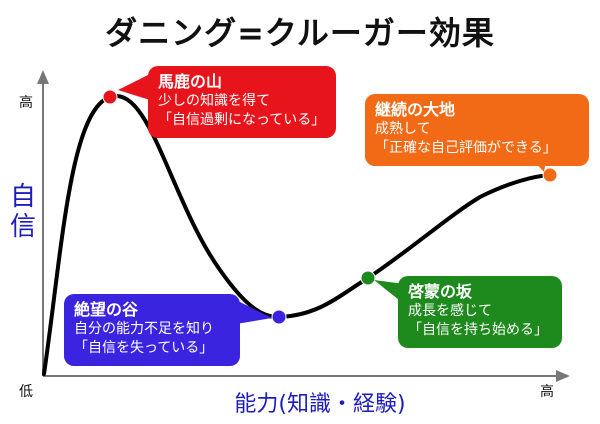 The width and height of the screenshot is (600, 424). I want to click on slope-name: 啓蒙の坂, so click(440, 291).